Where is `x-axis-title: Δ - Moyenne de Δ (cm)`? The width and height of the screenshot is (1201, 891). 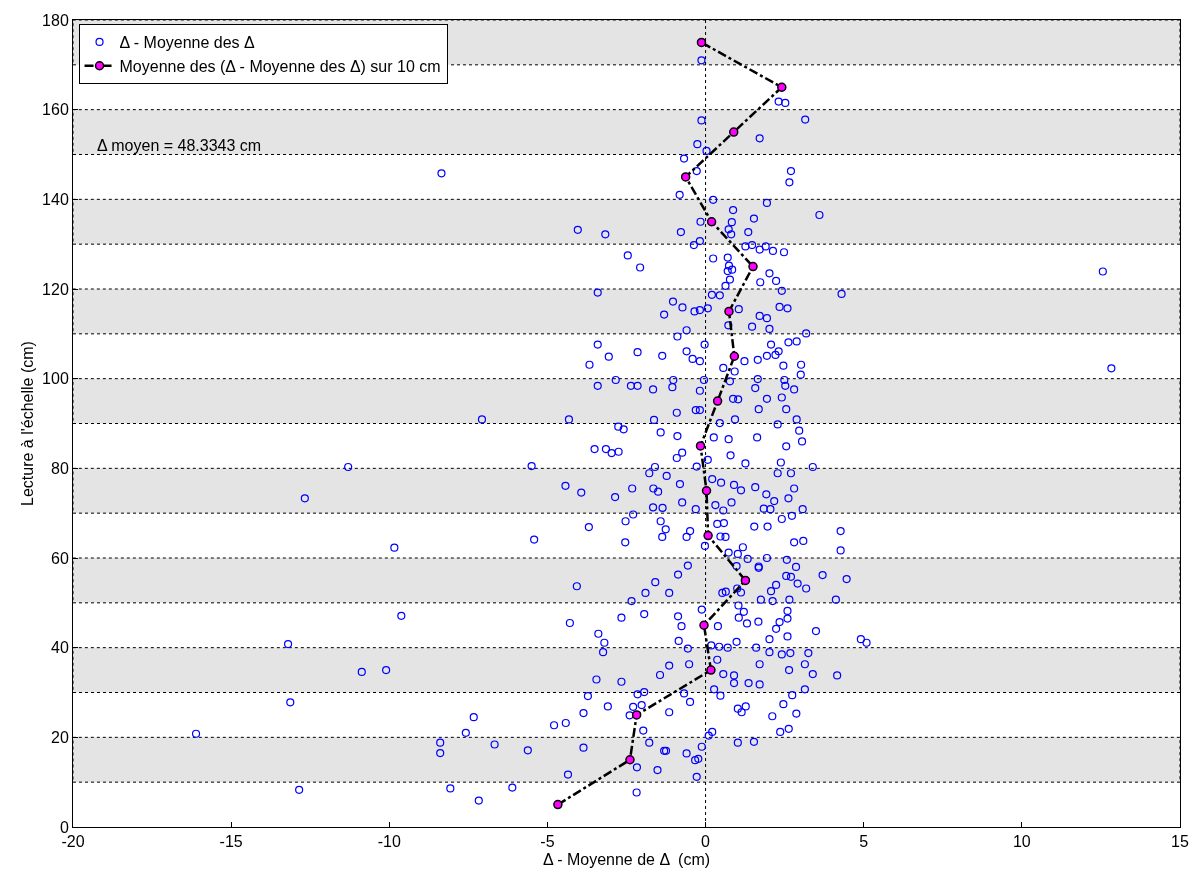 x-axis-title: Δ - Moyenne de Δ (cm) is located at coordinates (626, 859).